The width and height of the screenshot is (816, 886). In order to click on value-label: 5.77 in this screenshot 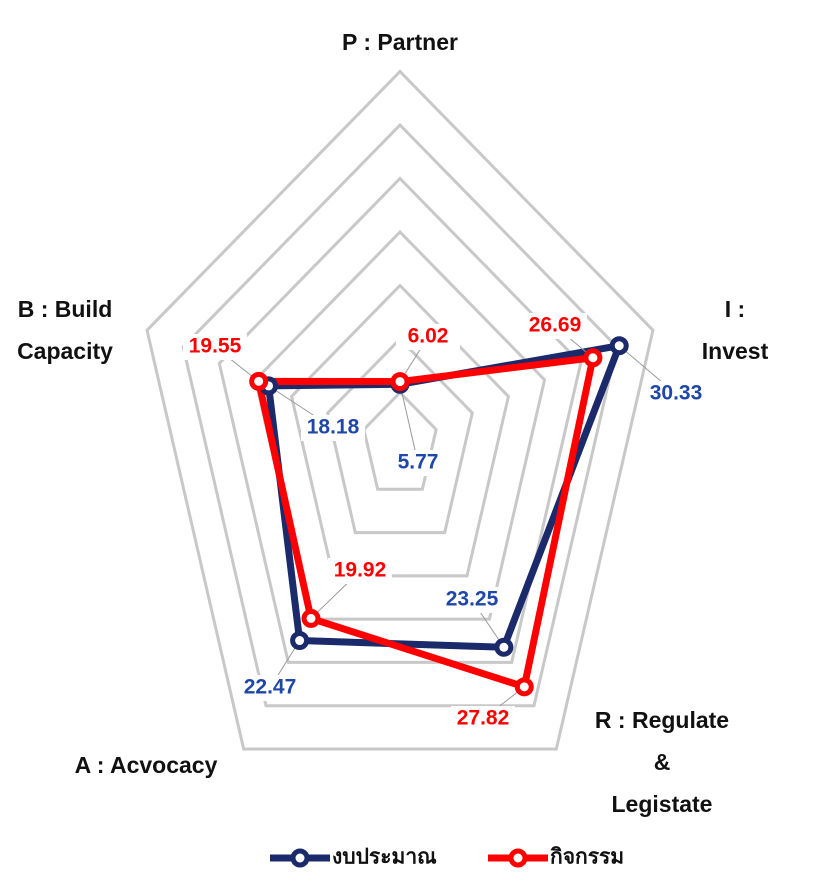, I will do `click(418, 462)`.